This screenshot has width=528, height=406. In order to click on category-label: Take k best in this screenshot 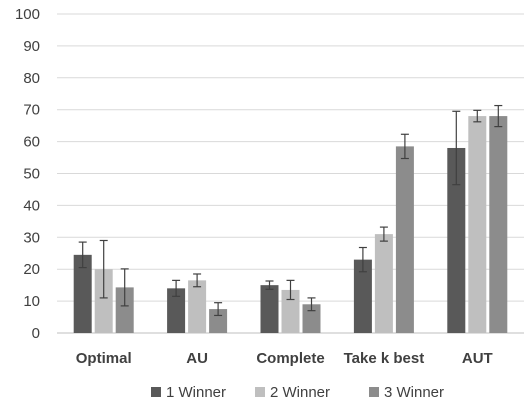, I will do `click(384, 358)`.